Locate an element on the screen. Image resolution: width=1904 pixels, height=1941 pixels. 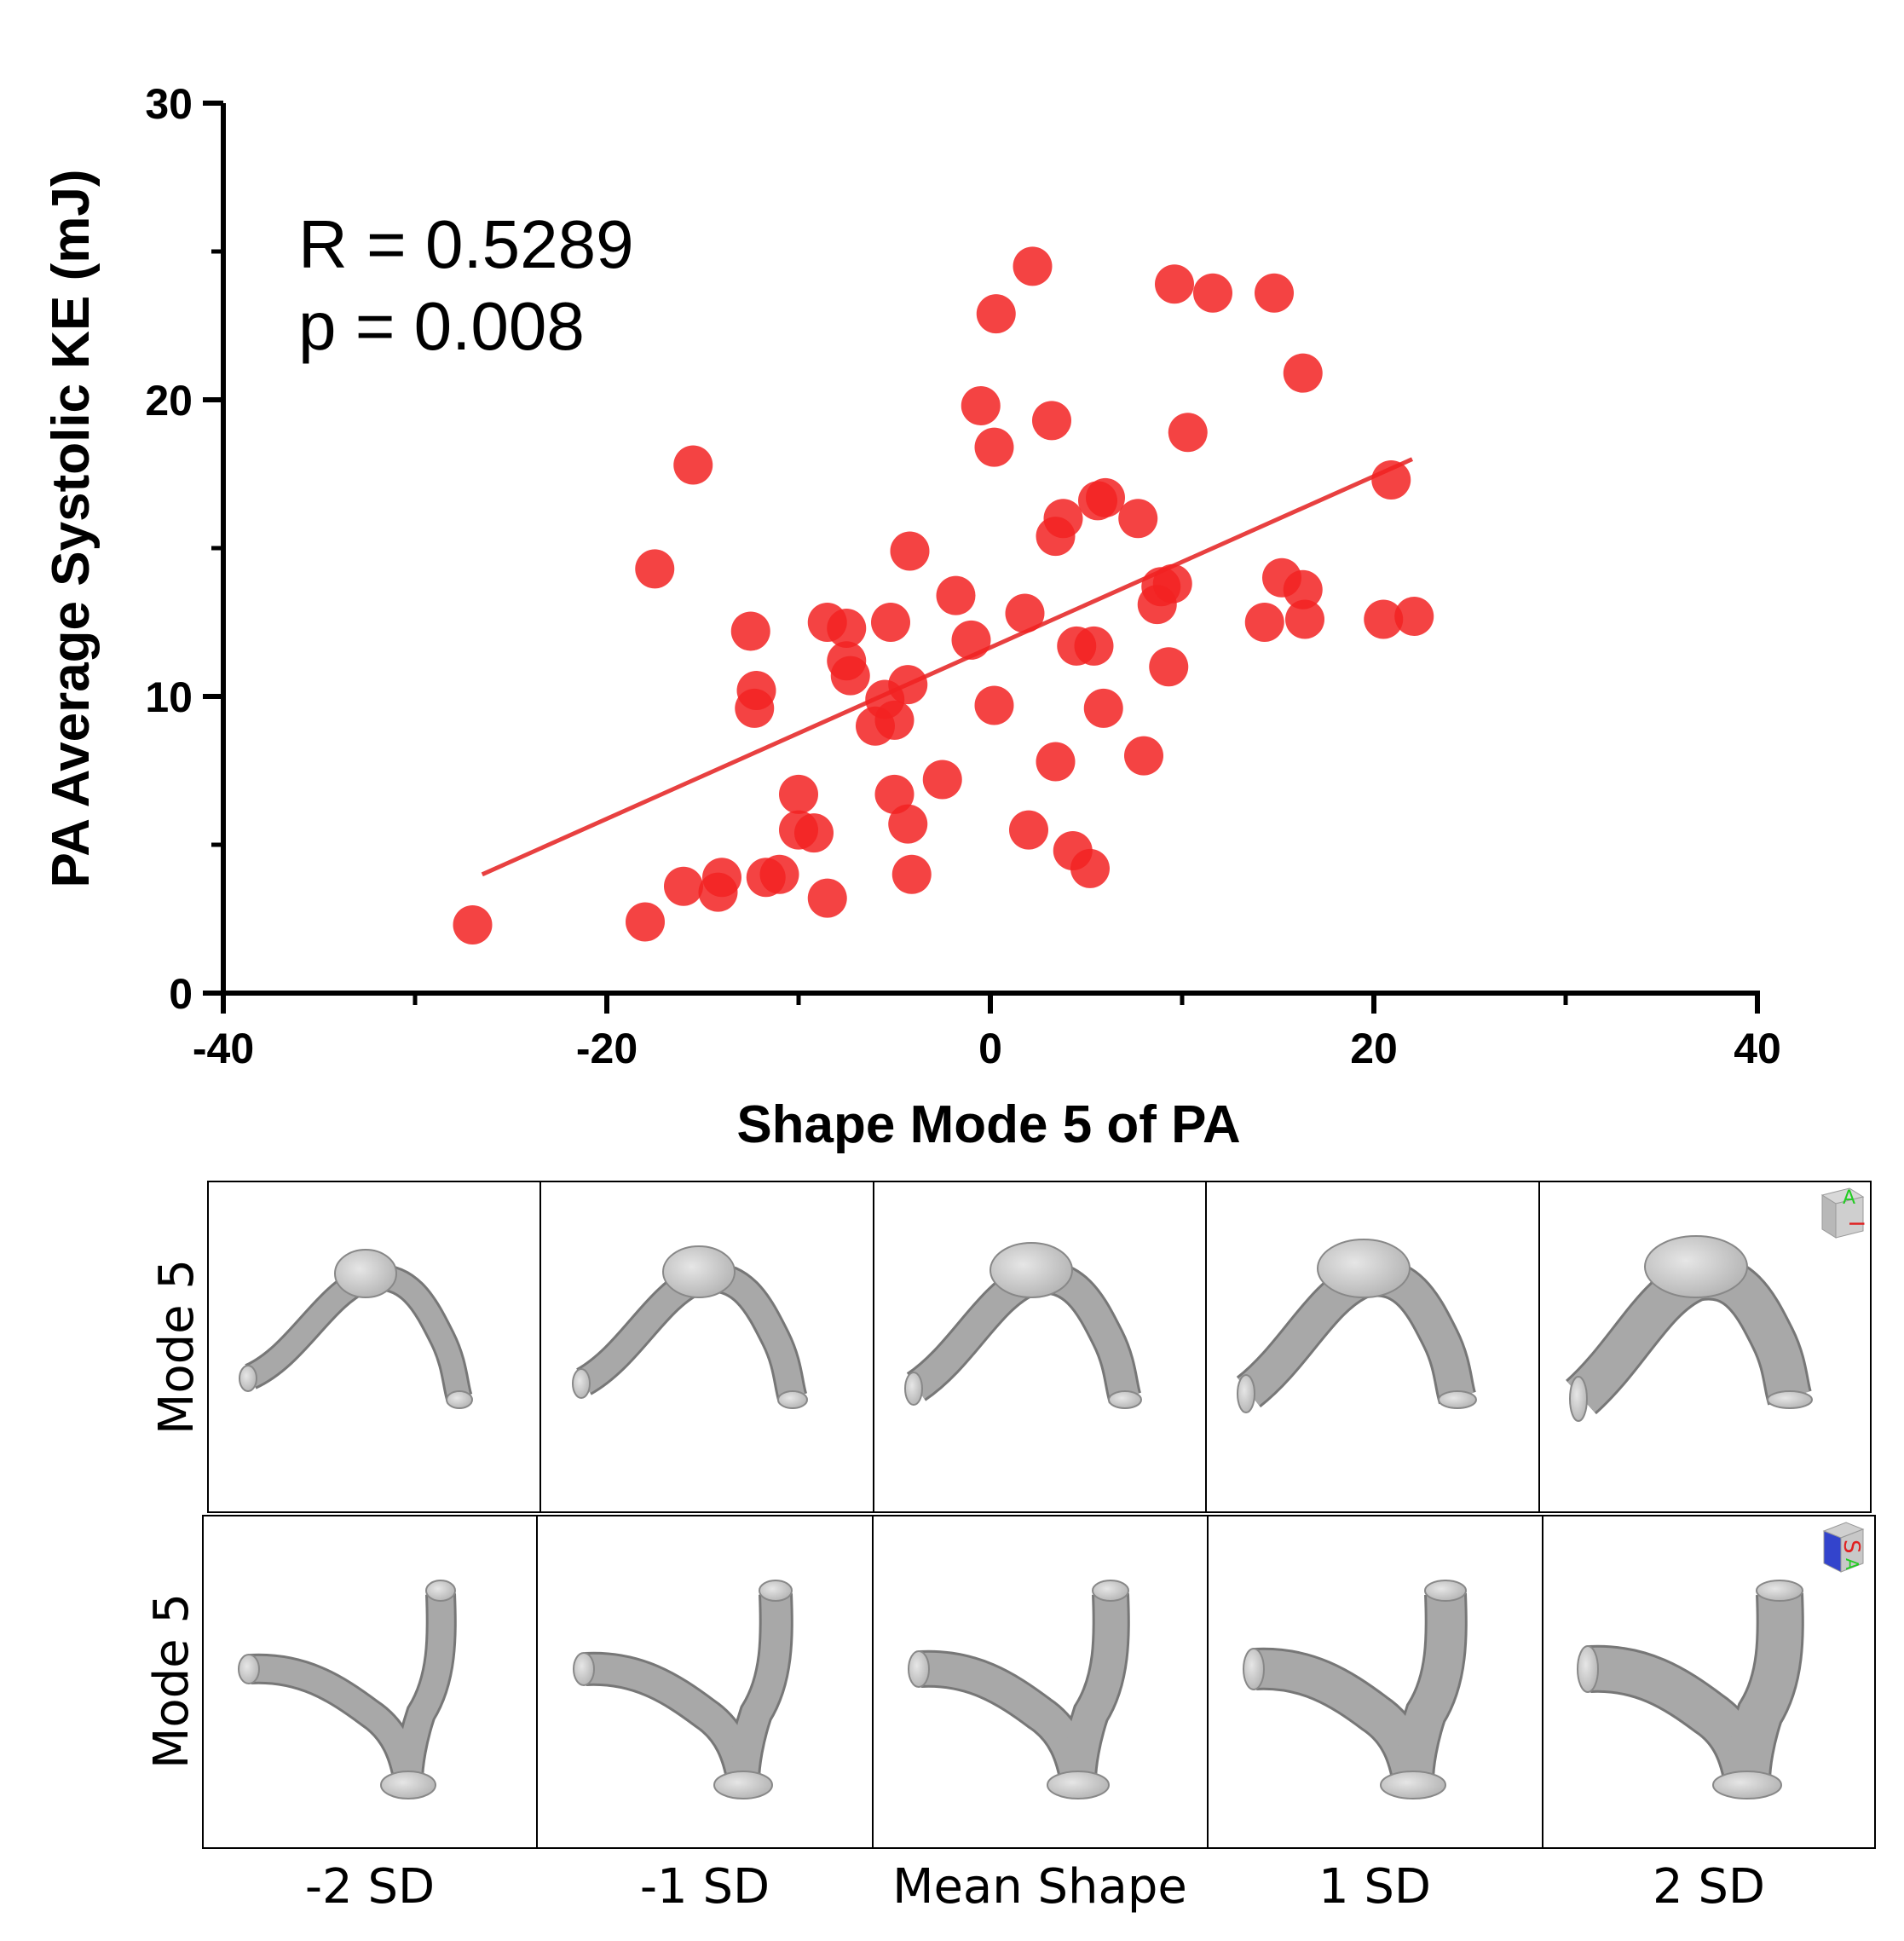
x-tick-label: 20 is located at coordinates (1374, 1048).